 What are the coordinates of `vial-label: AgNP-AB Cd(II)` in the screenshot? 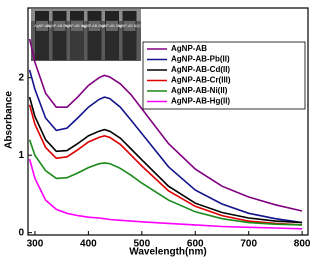 It's located at (111, 26).